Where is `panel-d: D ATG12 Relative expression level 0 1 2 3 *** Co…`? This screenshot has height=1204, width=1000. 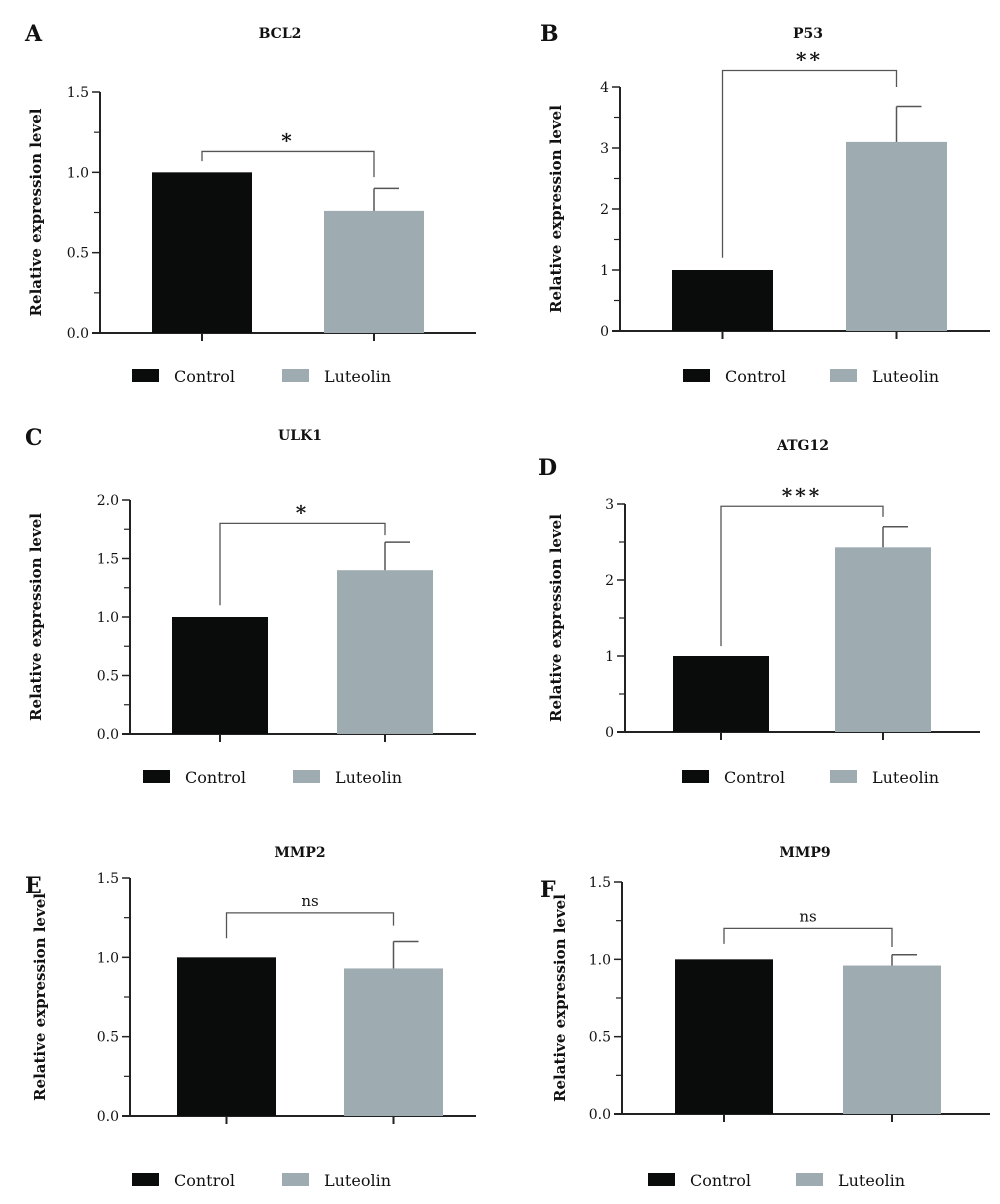 panel-d: D ATG12 Relative expression level 0 1 2 3 *** Co… is located at coordinates (759, 612).